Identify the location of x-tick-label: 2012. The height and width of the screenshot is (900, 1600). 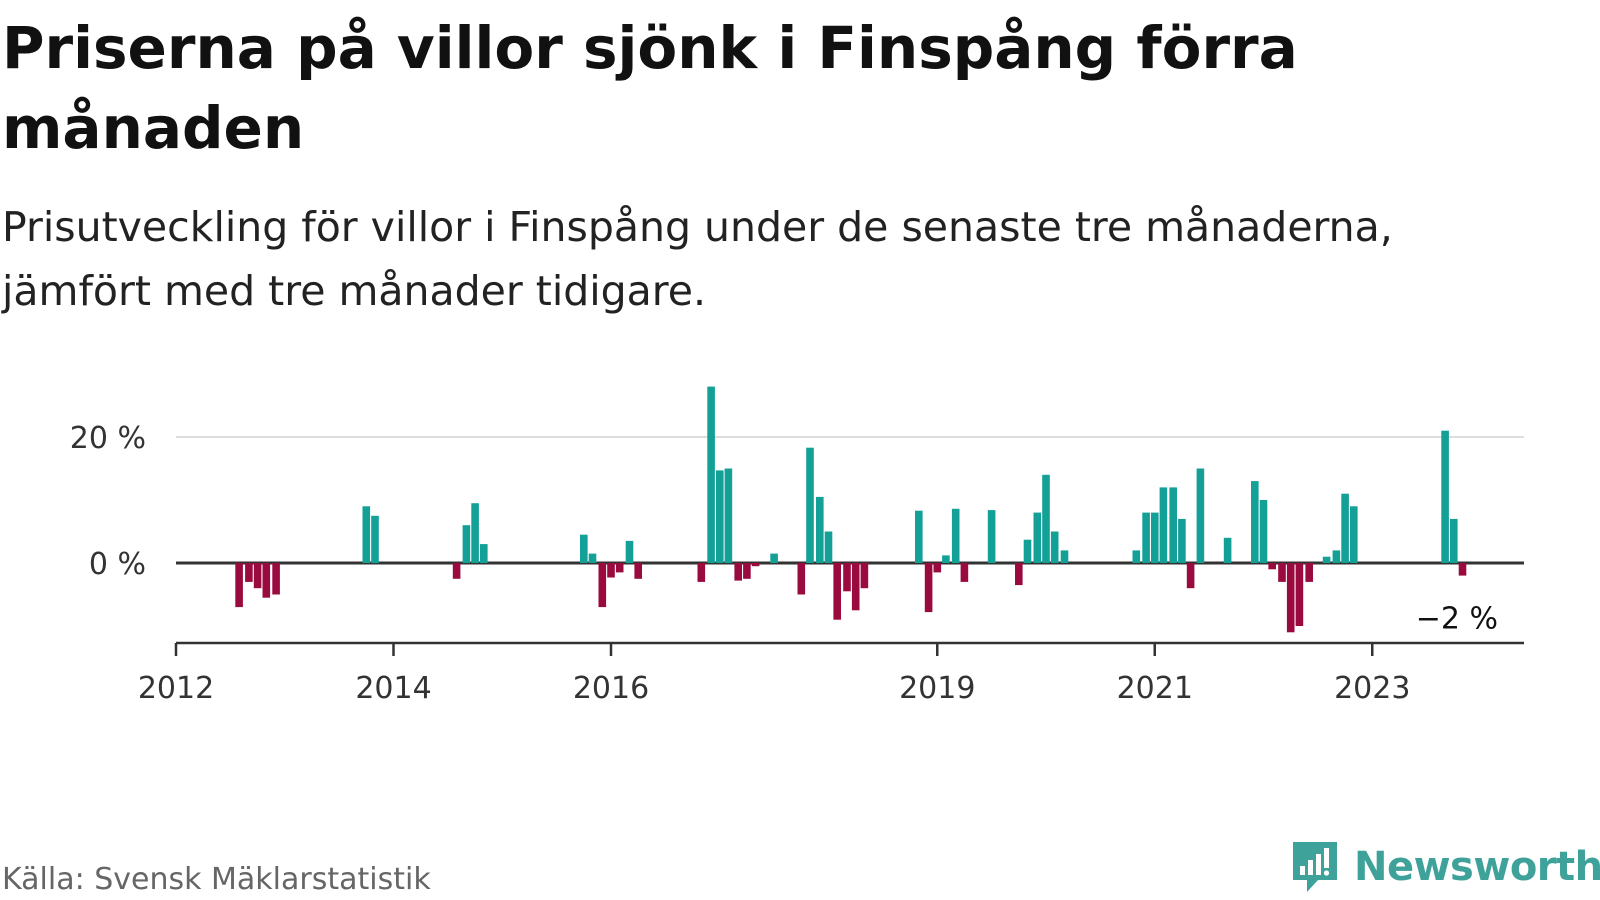
(176, 688).